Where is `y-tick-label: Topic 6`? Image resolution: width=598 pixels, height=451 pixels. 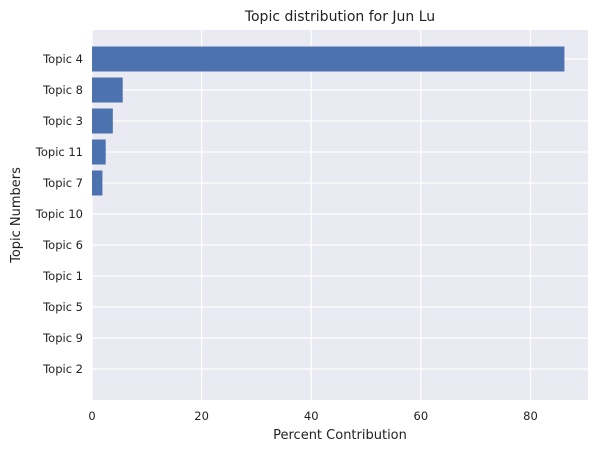
y-tick-label: Topic 6 is located at coordinates (62, 245).